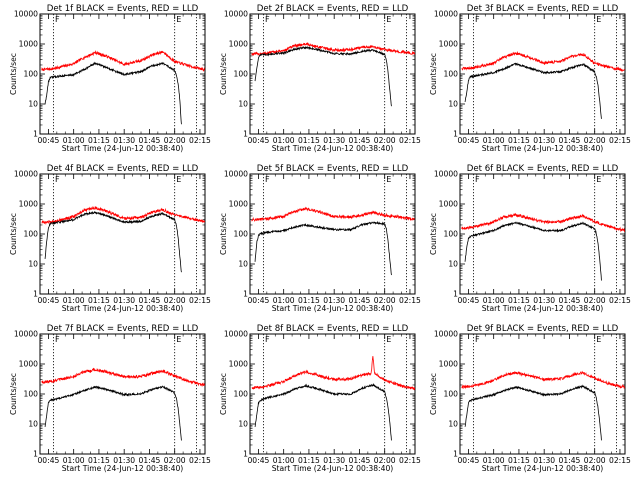 This screenshot has height=480, width=640. Describe the element at coordinates (543, 329) in the screenshot. I see `chart-title: Det 9f BLACK = Events, RED = LLD` at that location.